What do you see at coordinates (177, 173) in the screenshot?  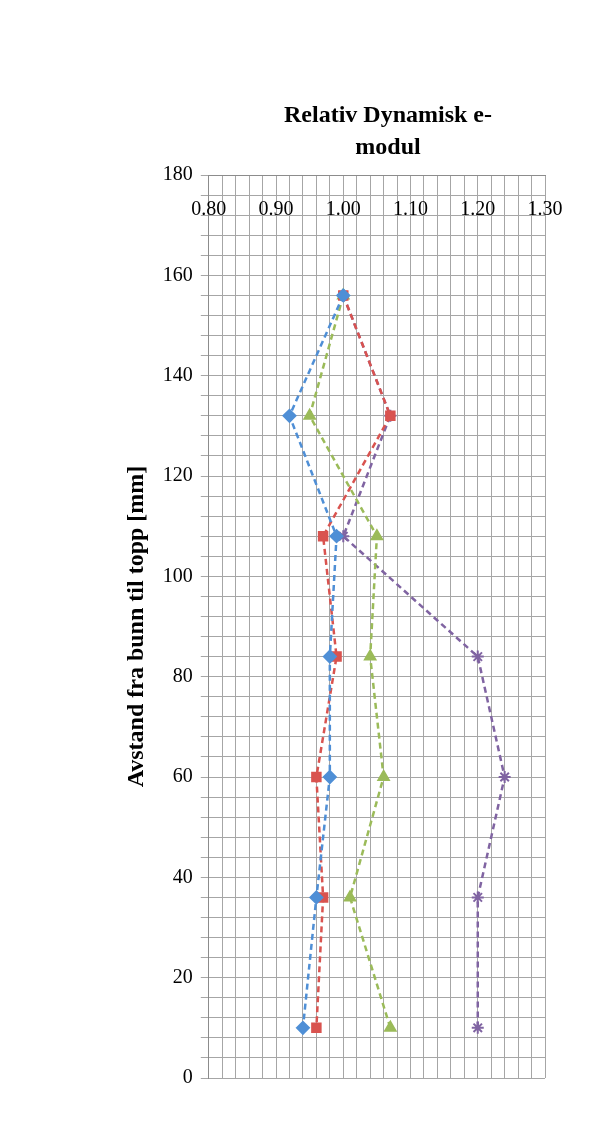 I see `y-tick-label: 180` at bounding box center [177, 173].